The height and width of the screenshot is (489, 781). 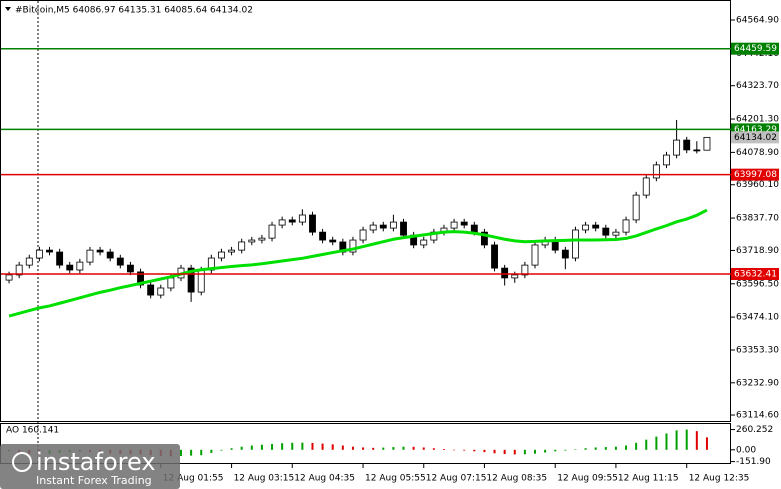 What do you see at coordinates (96, 462) in the screenshot?
I see `watermark-brand: instaforex` at bounding box center [96, 462].